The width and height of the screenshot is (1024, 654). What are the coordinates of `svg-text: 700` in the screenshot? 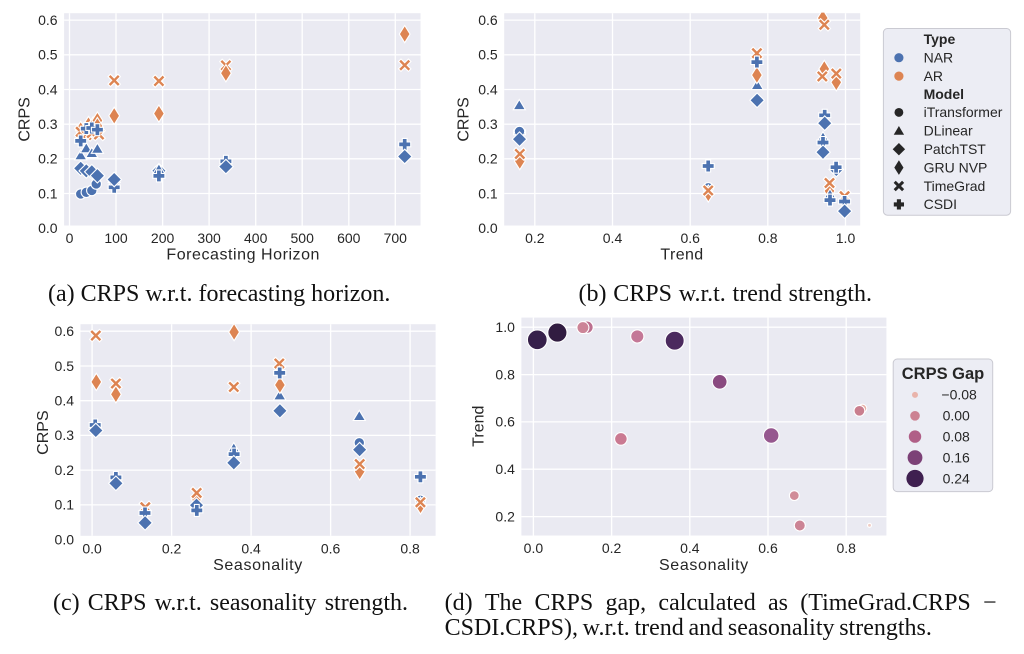 It's located at (396, 238).